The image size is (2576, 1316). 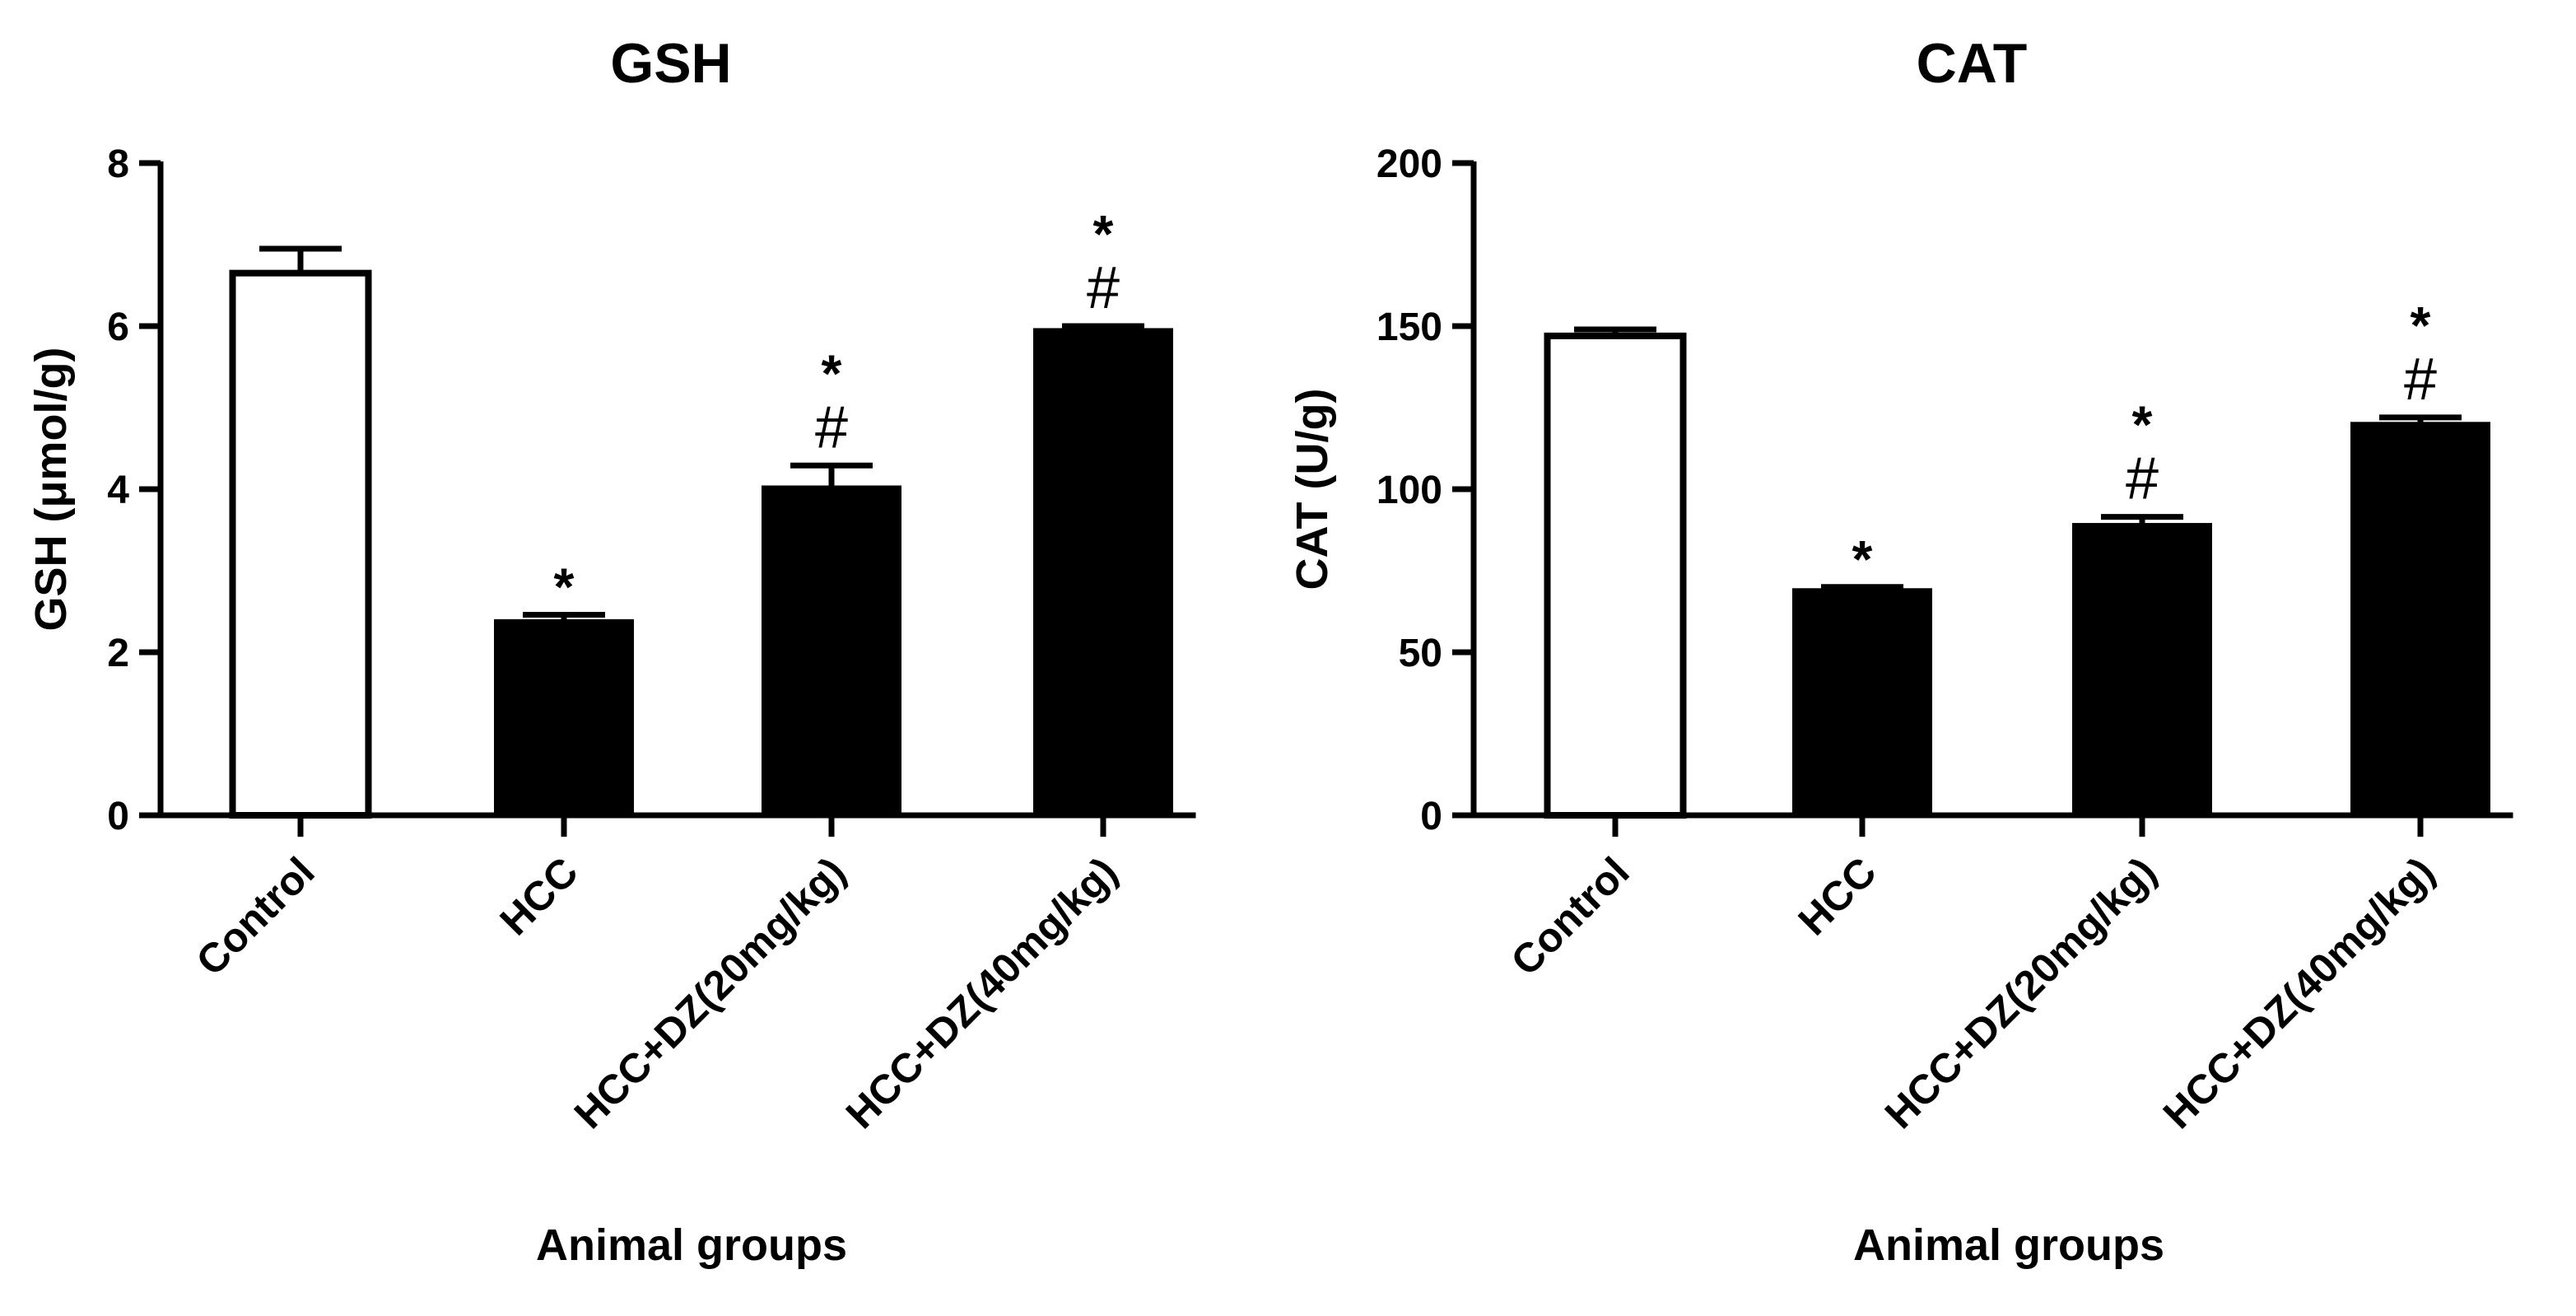 I want to click on chart-title: CAT, so click(x=1972, y=63).